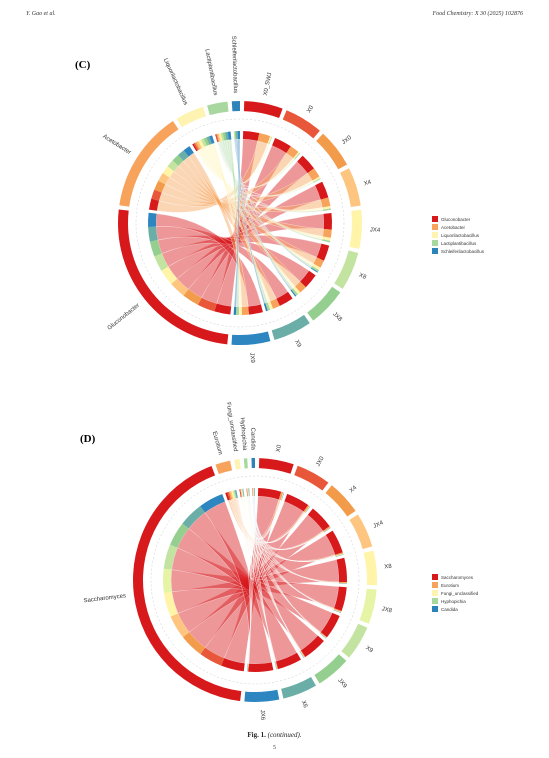 This screenshot has width=549, height=758. Describe the element at coordinates (251, 579) in the screenshot. I see `ribbon-jx6-candida` at that location.